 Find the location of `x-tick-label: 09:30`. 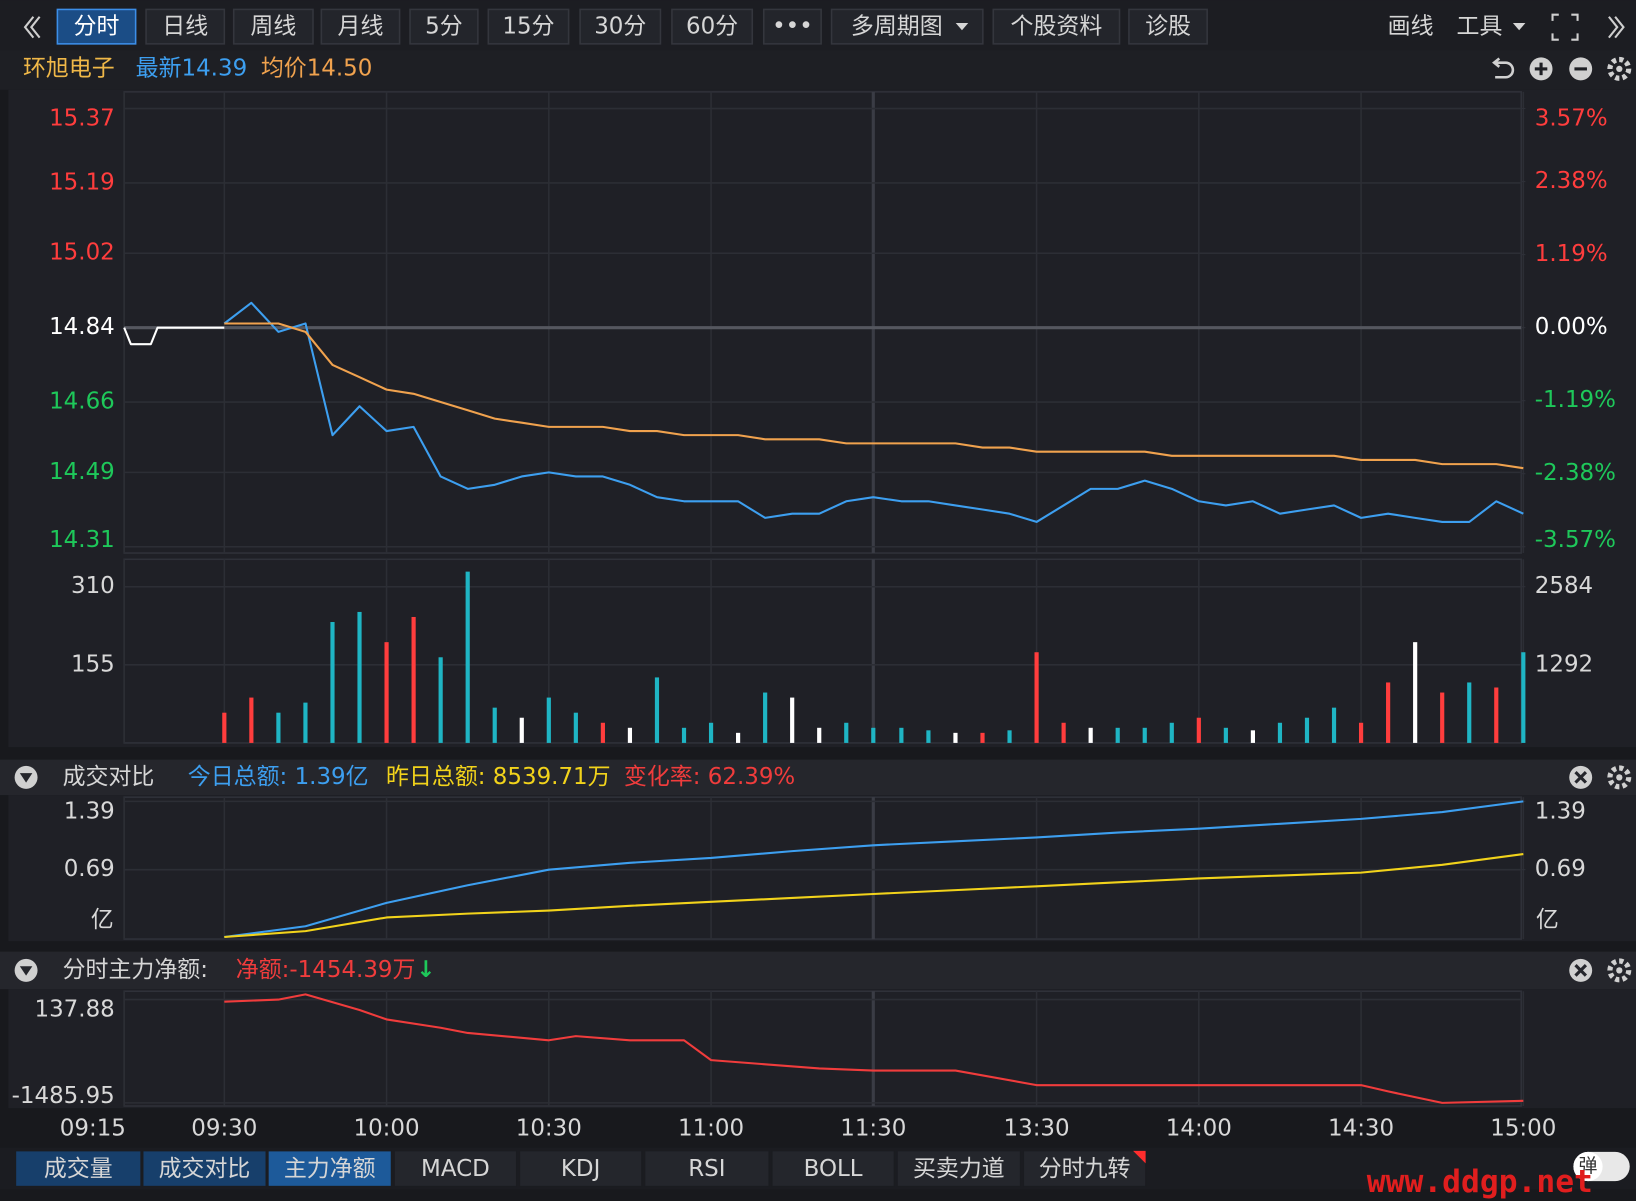

x-tick-label: 09:30 is located at coordinates (224, 1128).